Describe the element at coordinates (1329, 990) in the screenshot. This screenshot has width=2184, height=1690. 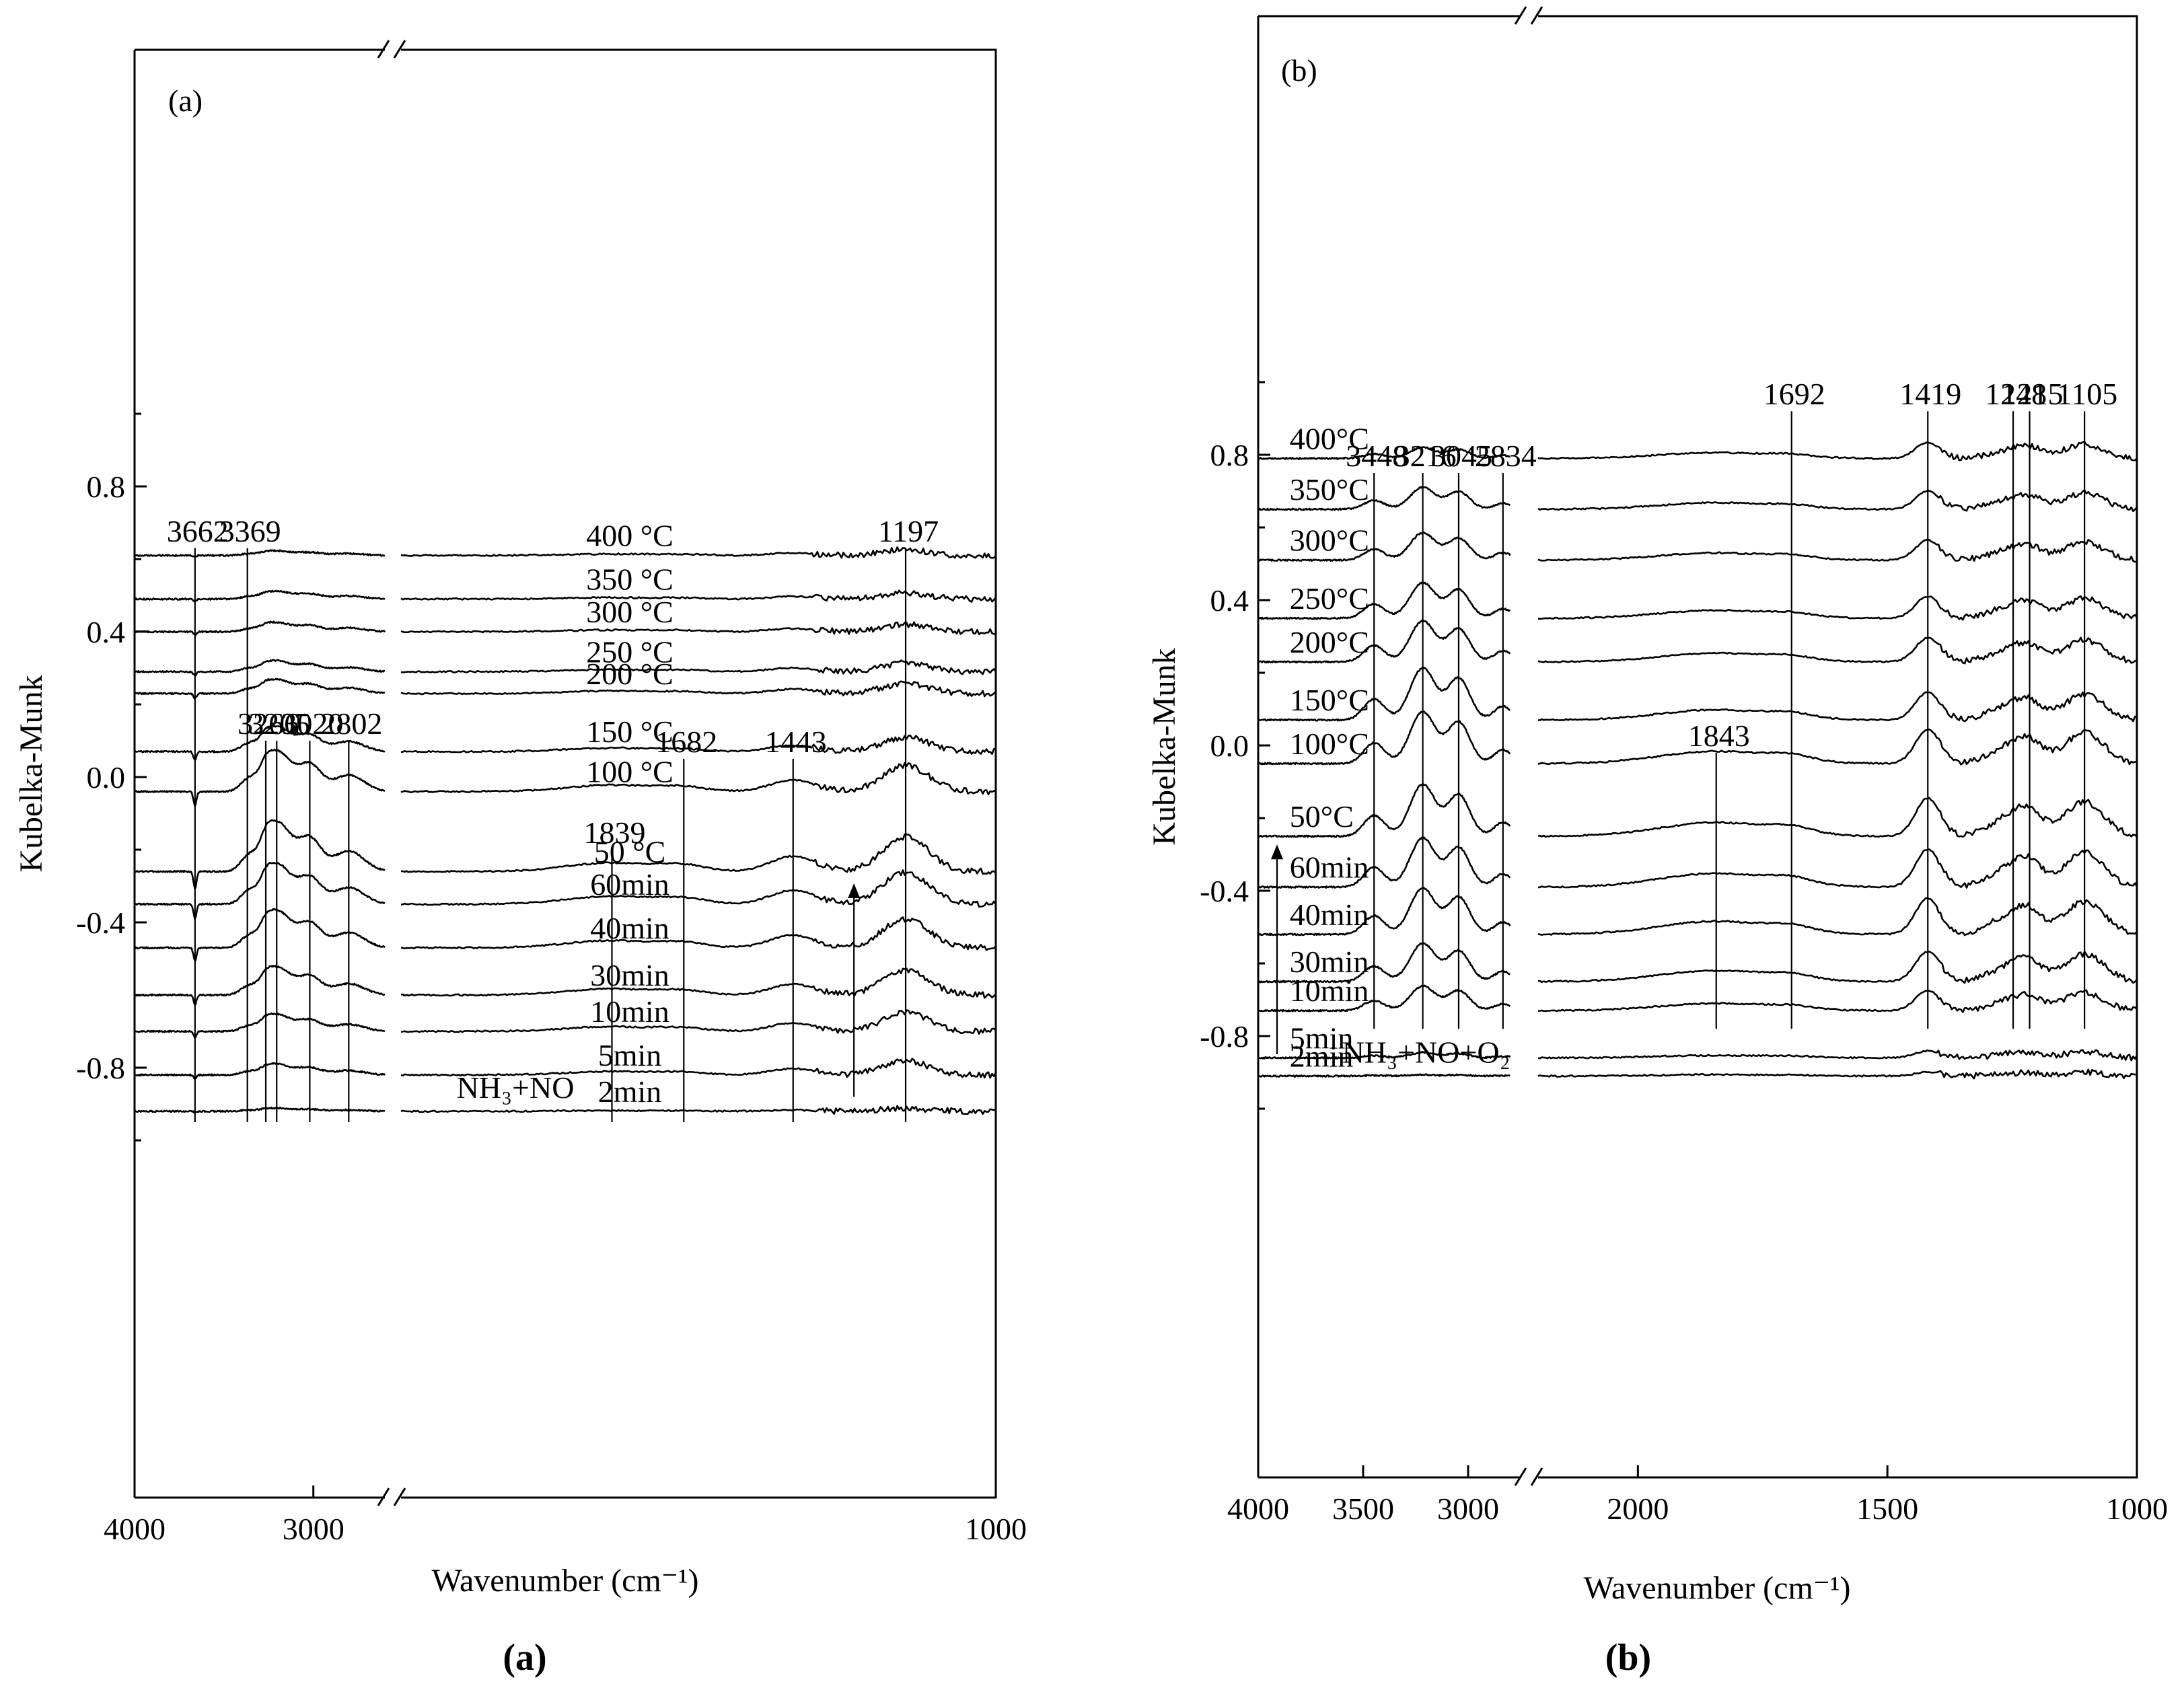
I see `series-label-b-2: 10min` at that location.